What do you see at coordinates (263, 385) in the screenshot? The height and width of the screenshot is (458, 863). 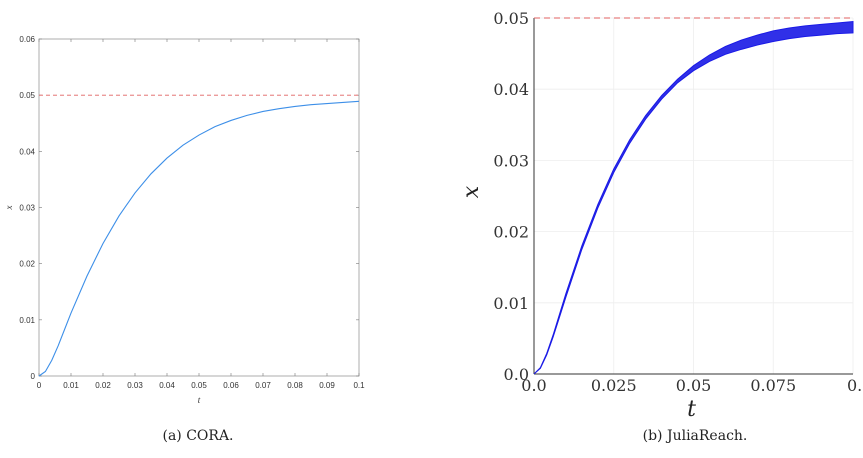 I see `x-tick-label: 0.07` at bounding box center [263, 385].